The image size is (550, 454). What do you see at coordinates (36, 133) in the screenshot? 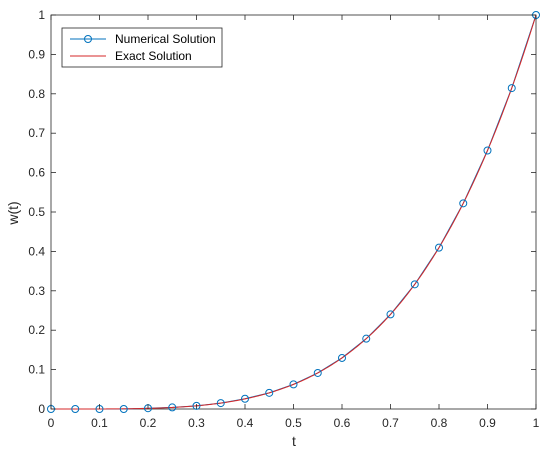
I see `y-tick-label: 0.7` at bounding box center [36, 133].